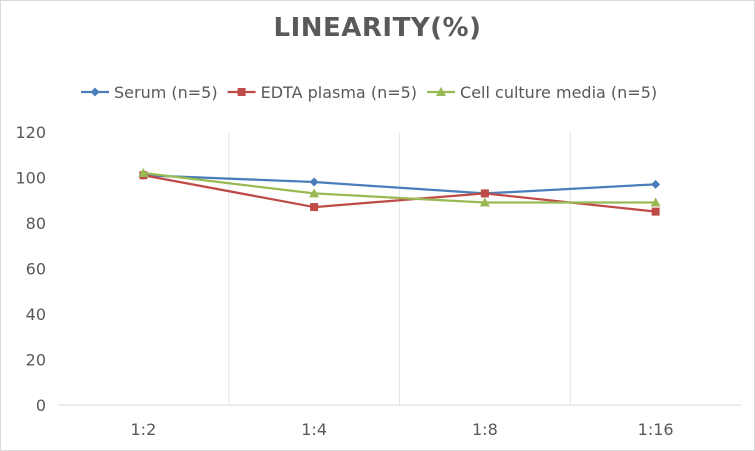 Image resolution: width=755 pixels, height=451 pixels. What do you see at coordinates (36, 360) in the screenshot?
I see `y-tick-label: 20` at bounding box center [36, 360].